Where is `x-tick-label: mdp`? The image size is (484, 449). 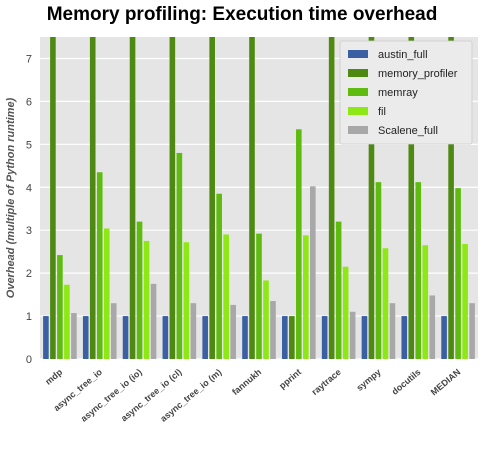
x-tick-label: mdp is located at coordinates (53, 377).